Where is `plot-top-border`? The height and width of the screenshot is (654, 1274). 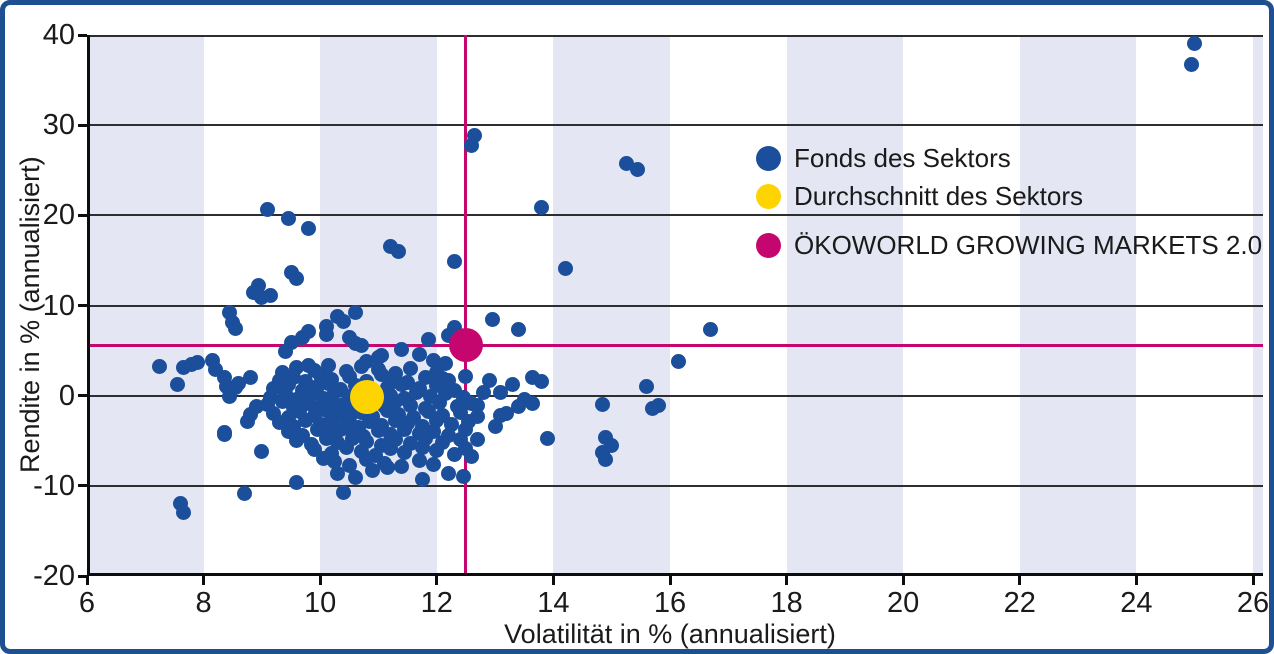
plot-top-border is located at coordinates (675, 36).